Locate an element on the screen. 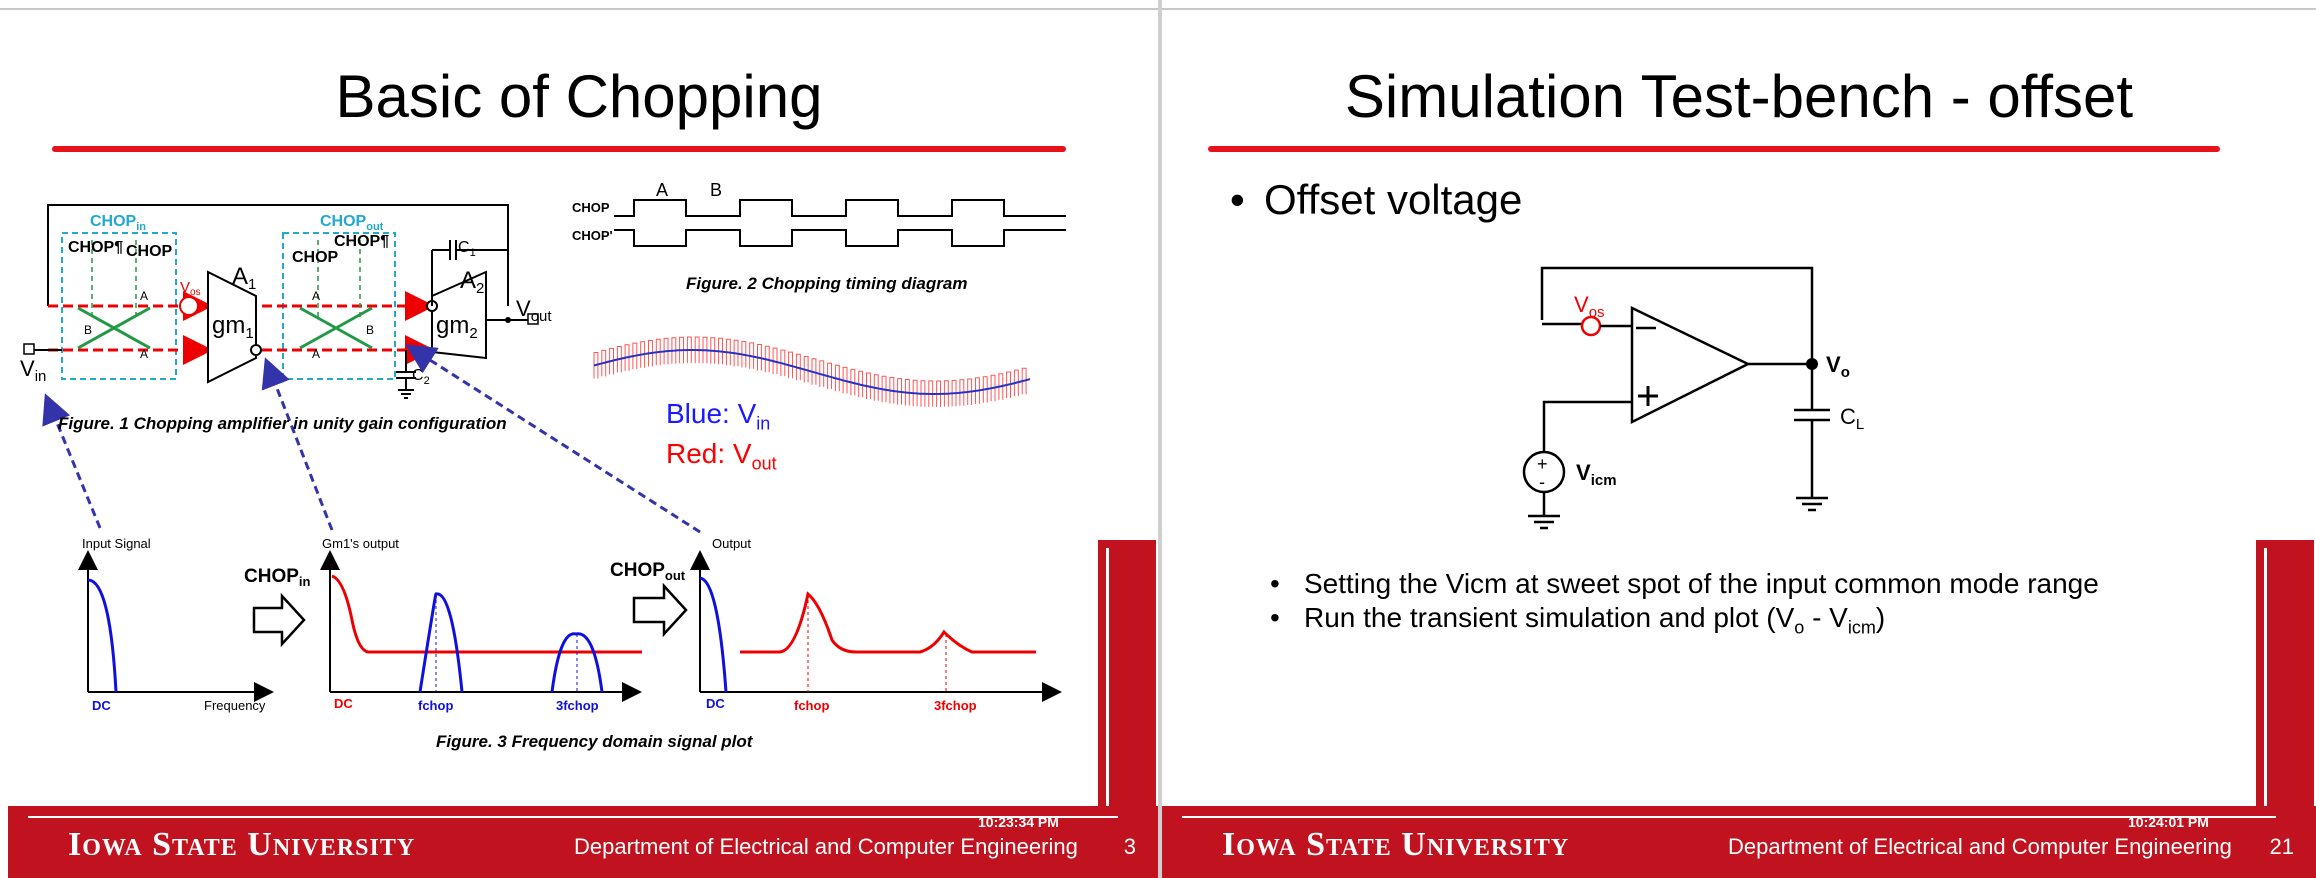 The image size is (2316, 878). slide-title: Simulation Test-bench - offset is located at coordinates (1739, 96).